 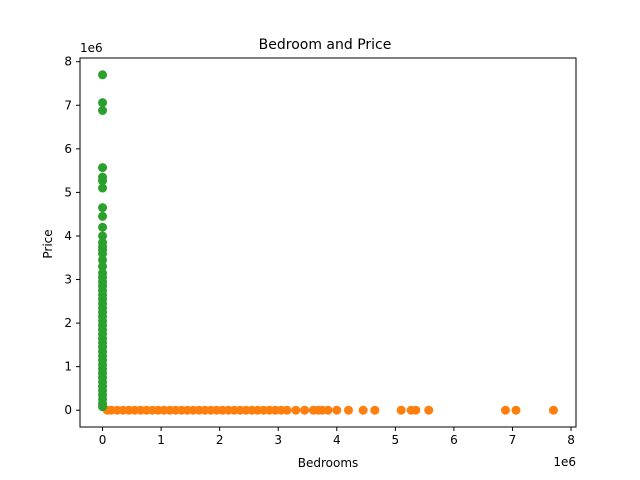 What do you see at coordinates (513, 440) in the screenshot?
I see `x-tick-label: 7` at bounding box center [513, 440].